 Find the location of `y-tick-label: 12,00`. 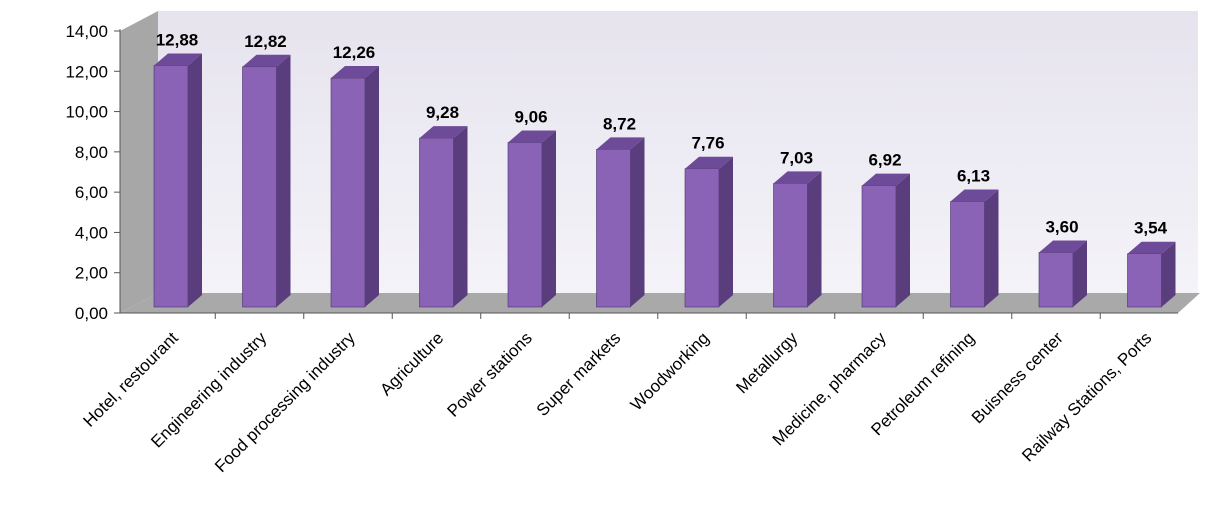

y-tick-label: 12,00 is located at coordinates (86, 71).